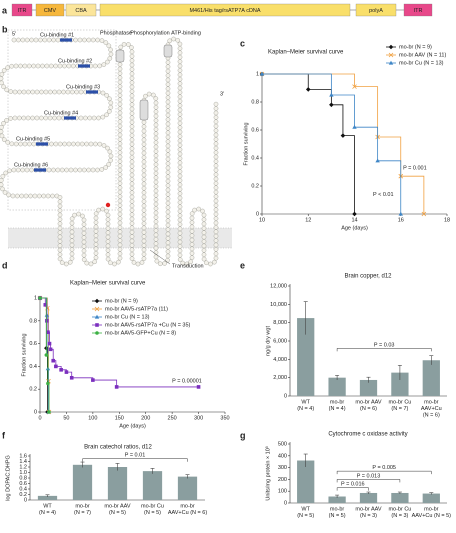  Describe the element at coordinates (198, 418) in the screenshot. I see `x-tick-label: 300` at that location.